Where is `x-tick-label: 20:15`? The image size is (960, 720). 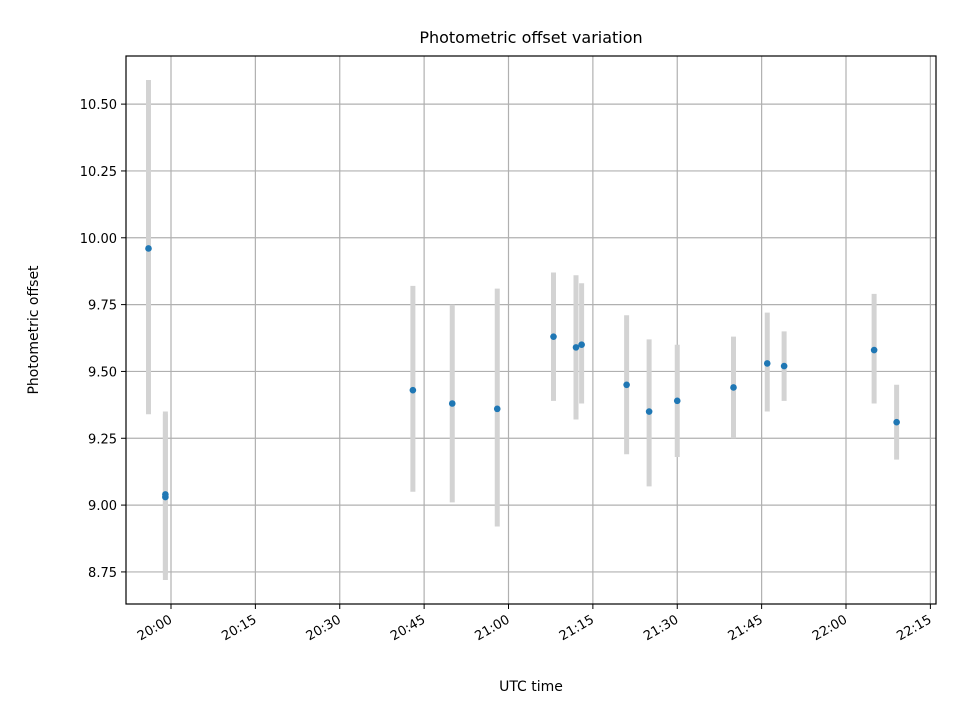 x-tick-label: 20:15 is located at coordinates (239, 628).